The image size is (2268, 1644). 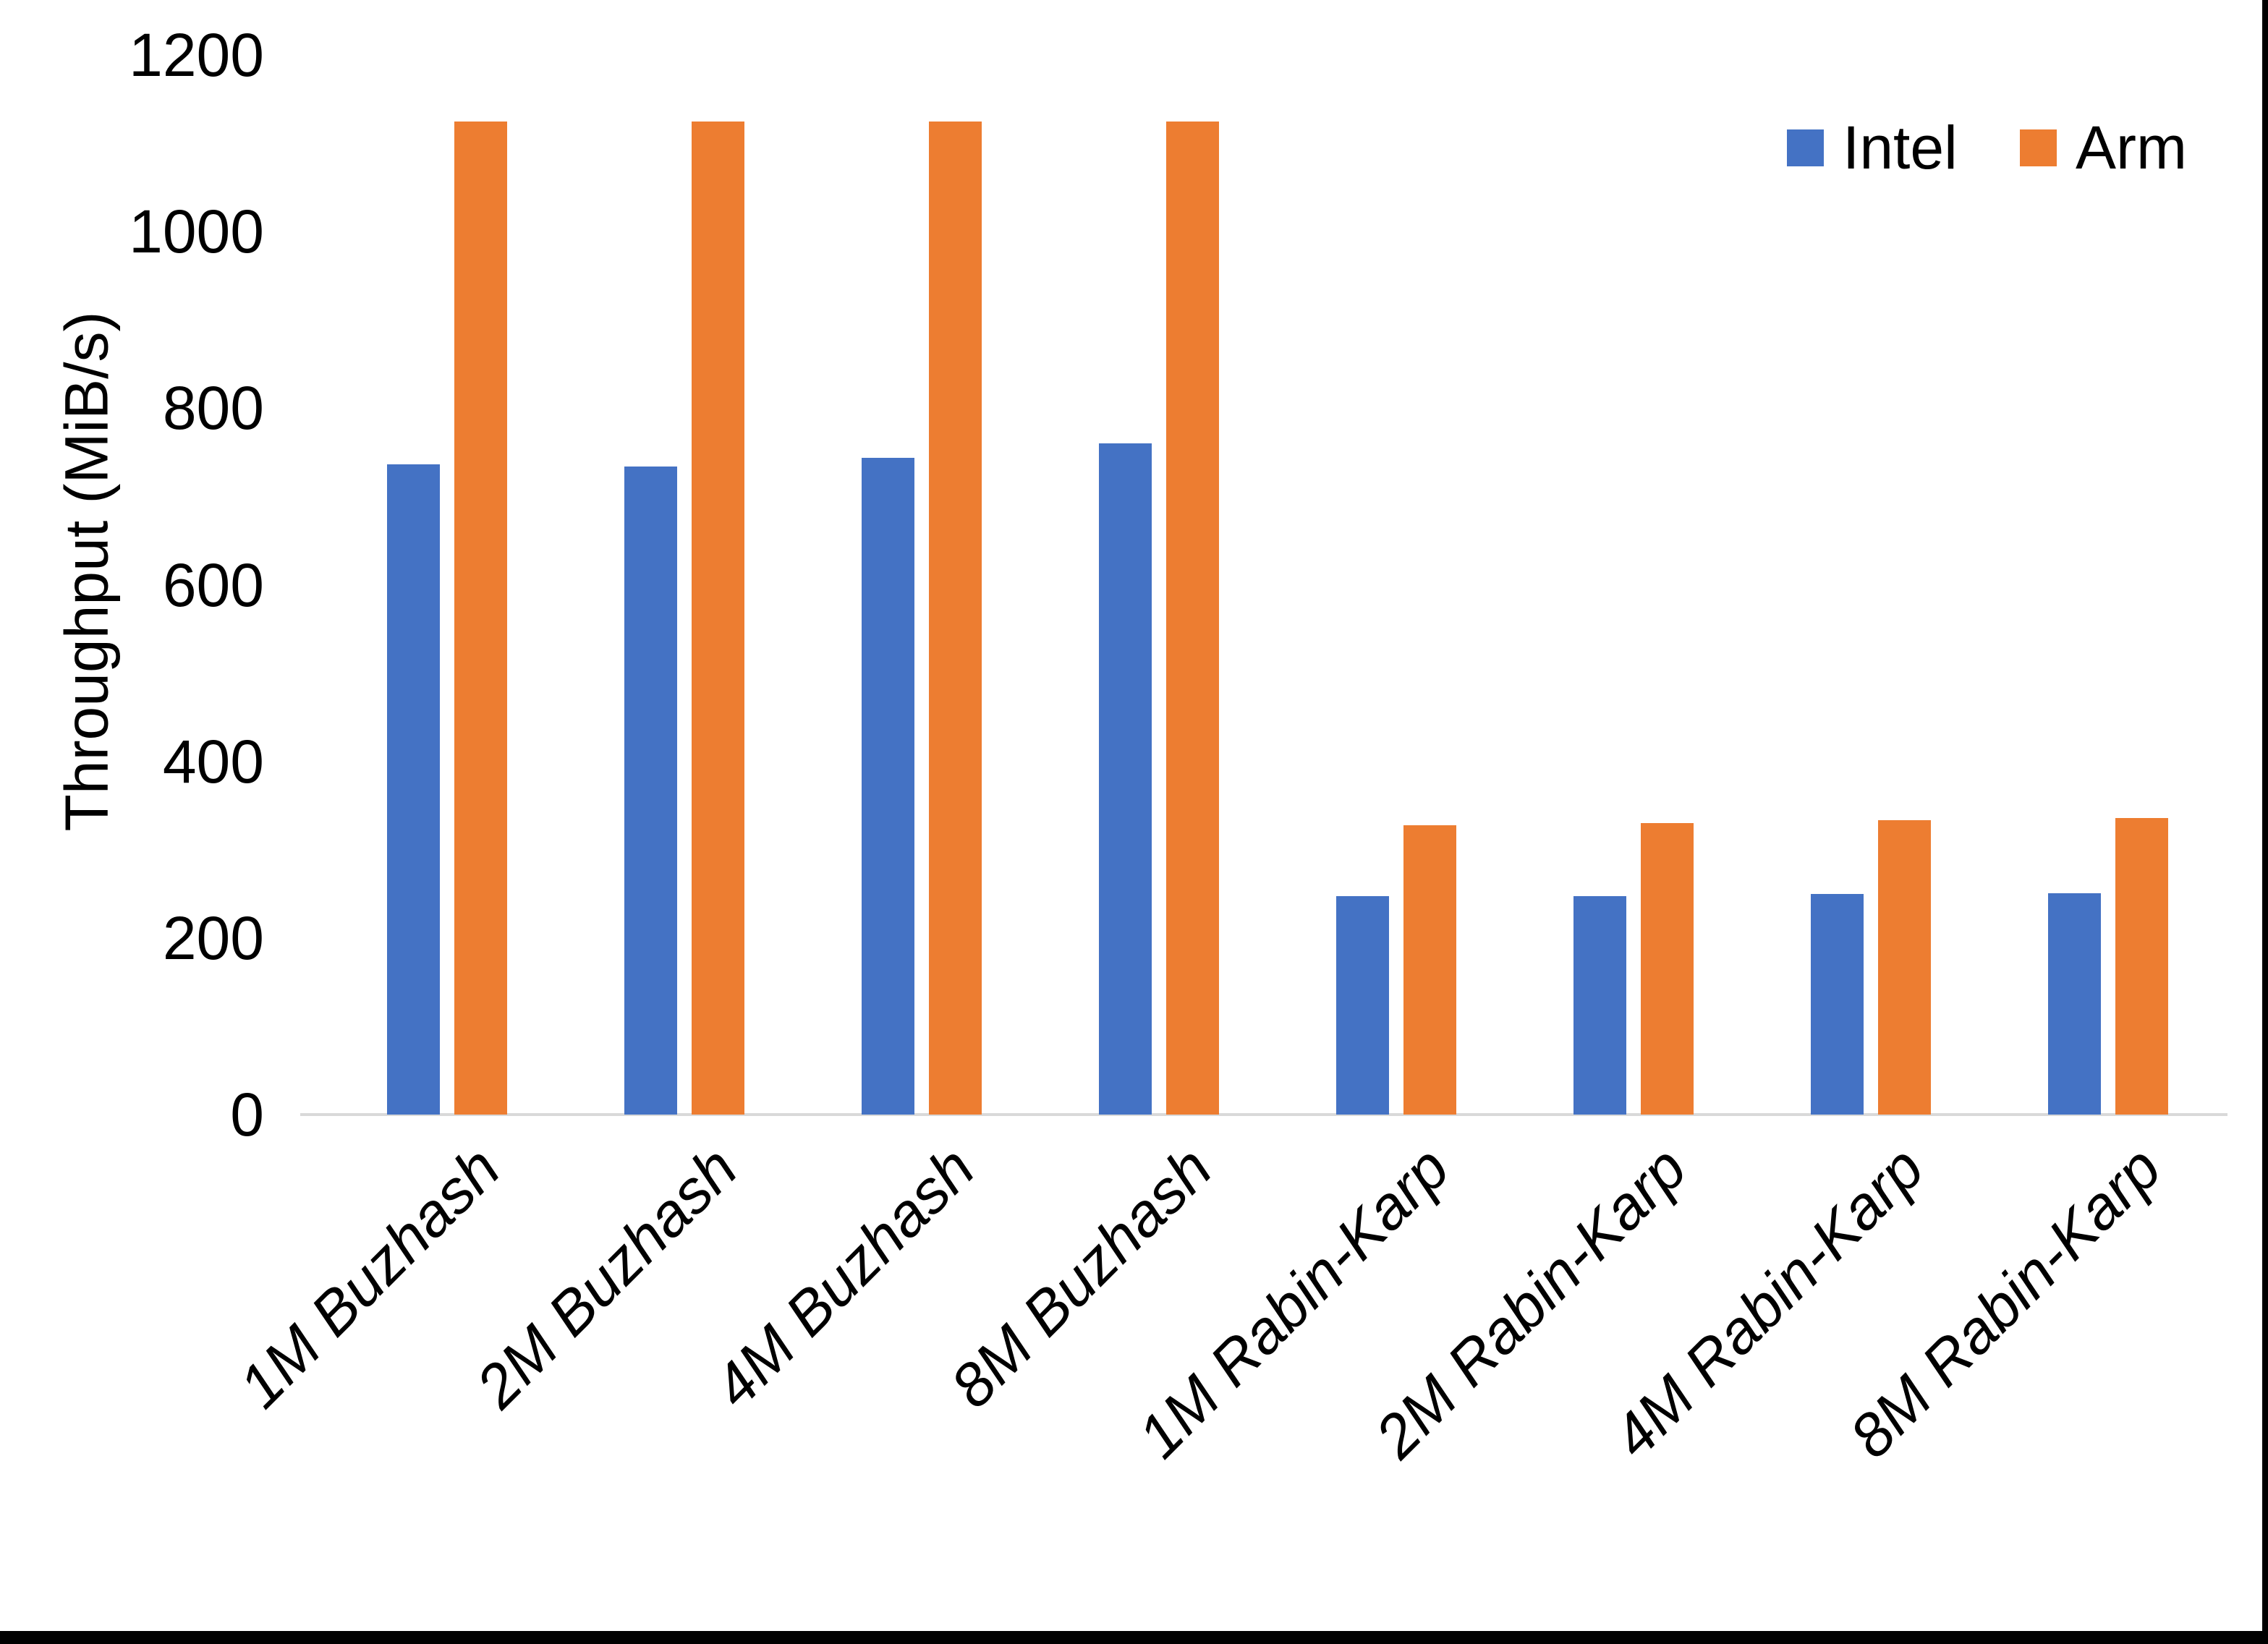 I want to click on x-axis-line, so click(x=1263, y=1114).